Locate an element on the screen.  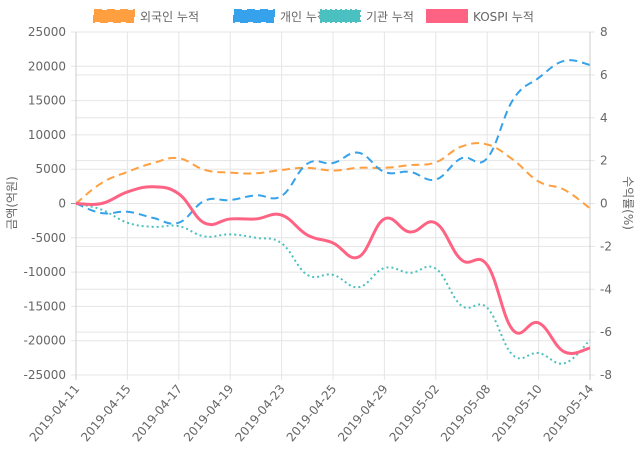
x-tick-label: 2019-04-23 is located at coordinates (260, 413).